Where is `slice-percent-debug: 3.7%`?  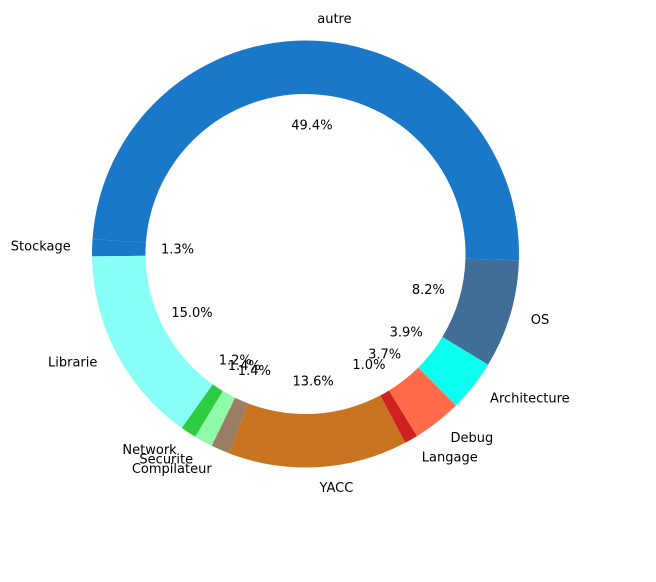 slice-percent-debug: 3.7% is located at coordinates (384, 354).